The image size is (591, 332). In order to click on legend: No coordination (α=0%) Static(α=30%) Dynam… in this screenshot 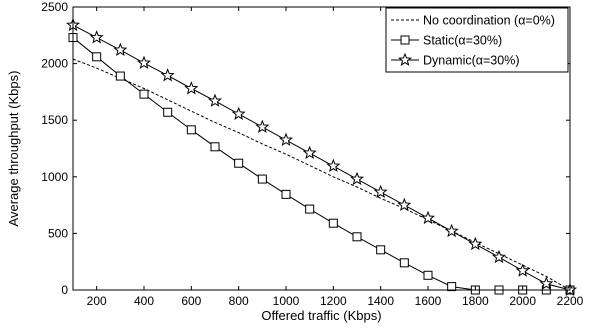, I will do `click(477, 40)`.